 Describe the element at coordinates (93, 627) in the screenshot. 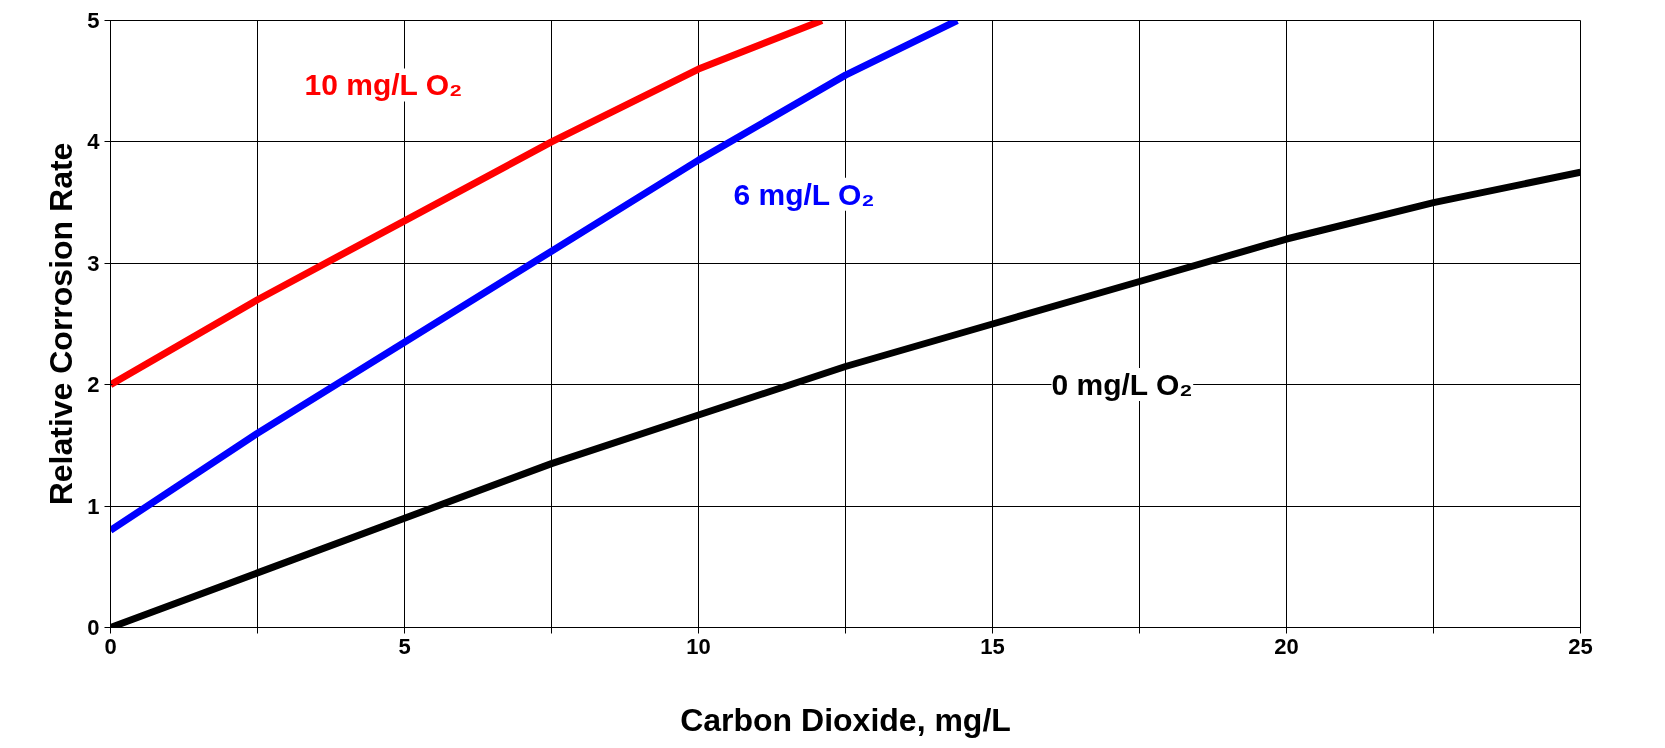

I see `y-tick-label: 0` at that location.